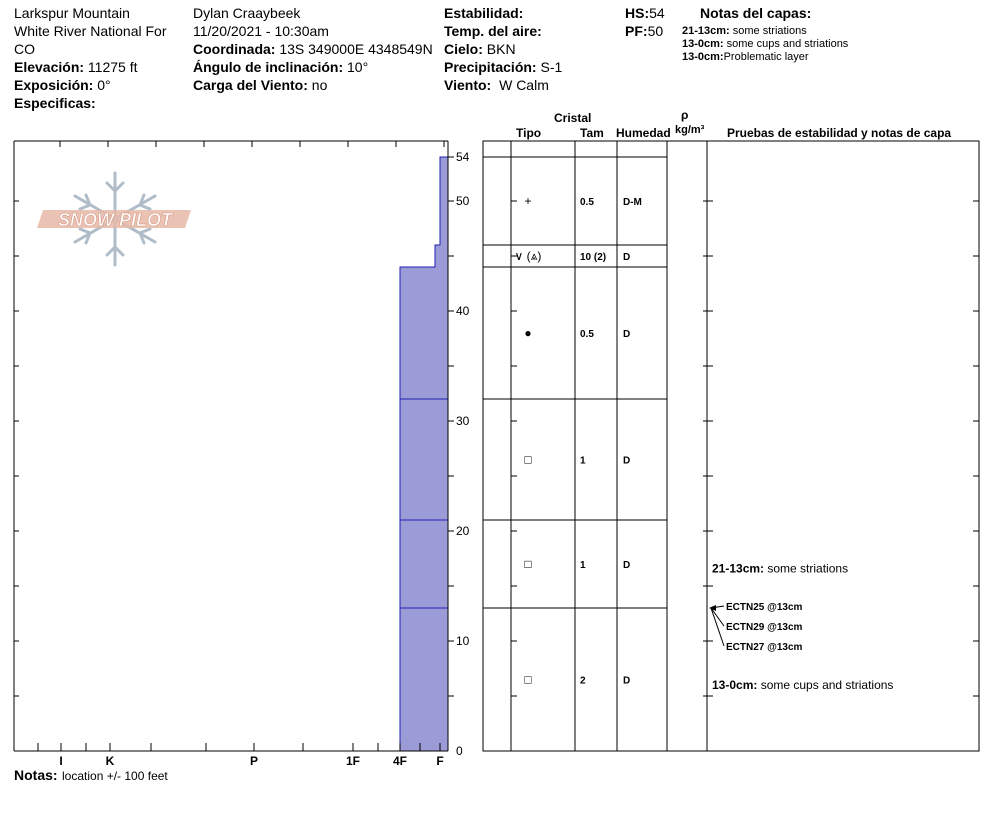  Describe the element at coordinates (54, 85) in the screenshot. I see `aspect-label: Exposición:` at that location.